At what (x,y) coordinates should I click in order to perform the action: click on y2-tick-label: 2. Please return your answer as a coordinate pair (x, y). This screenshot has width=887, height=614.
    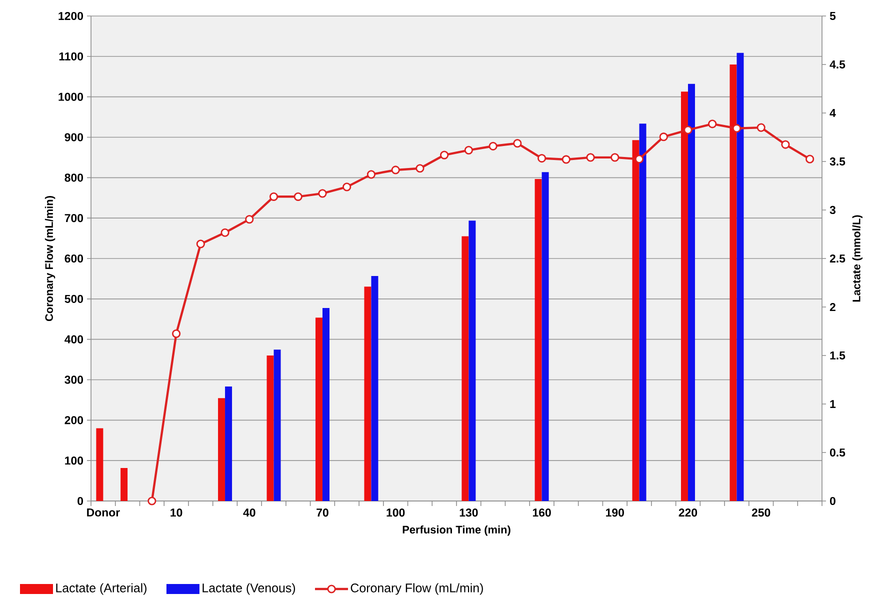
    Looking at the image, I should click on (833, 306).